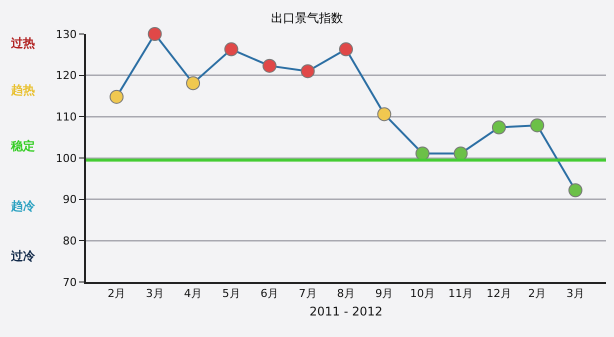 The image size is (614, 337). What do you see at coordinates (22, 43) in the screenshot?
I see `text: 过热` at bounding box center [22, 43].